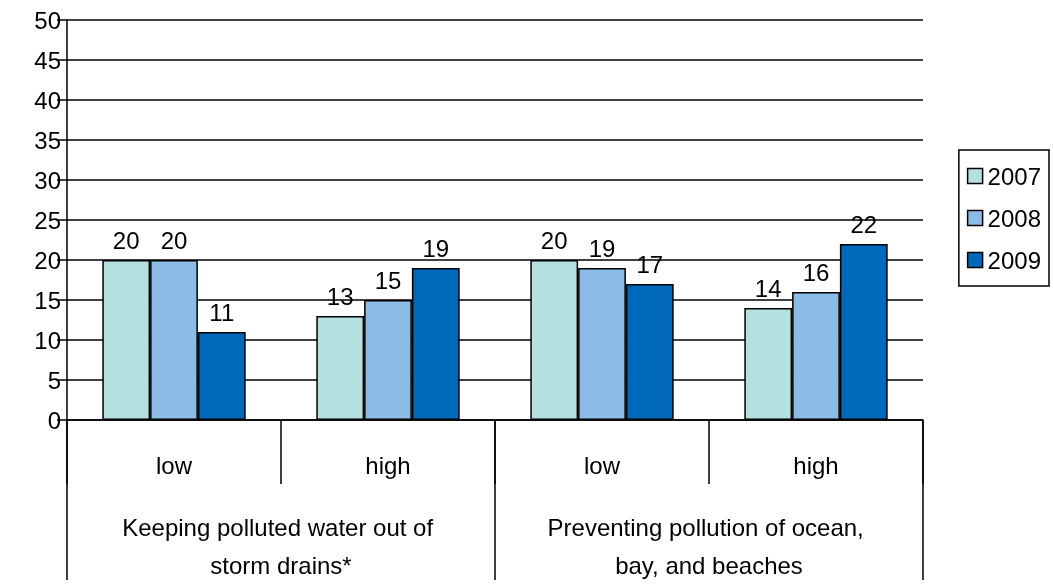  What do you see at coordinates (47, 100) in the screenshot?
I see `y-tick-label: 40` at bounding box center [47, 100].